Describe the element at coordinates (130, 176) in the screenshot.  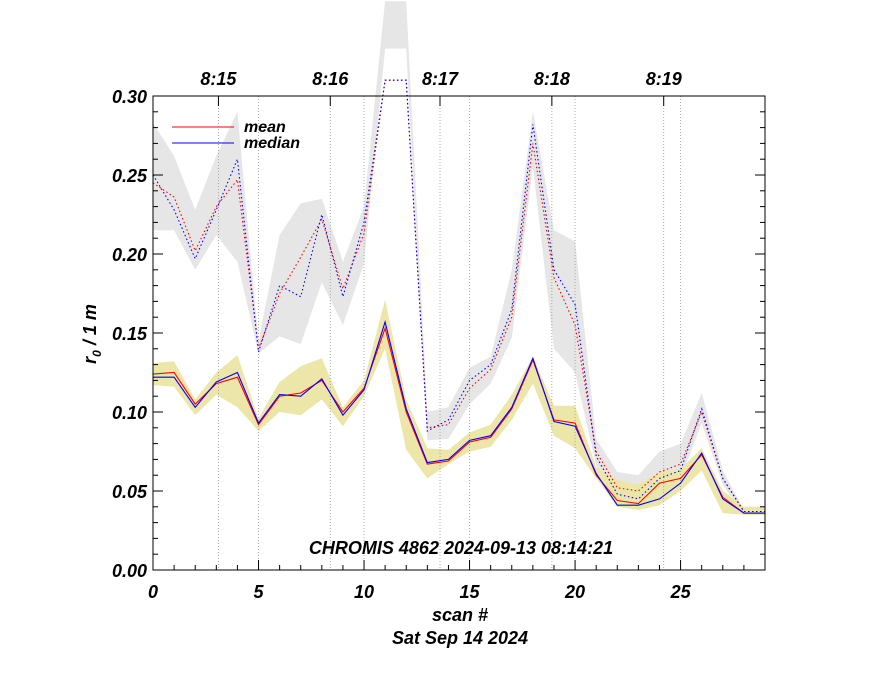
I see `y-tick-label: 0.25` at that location.